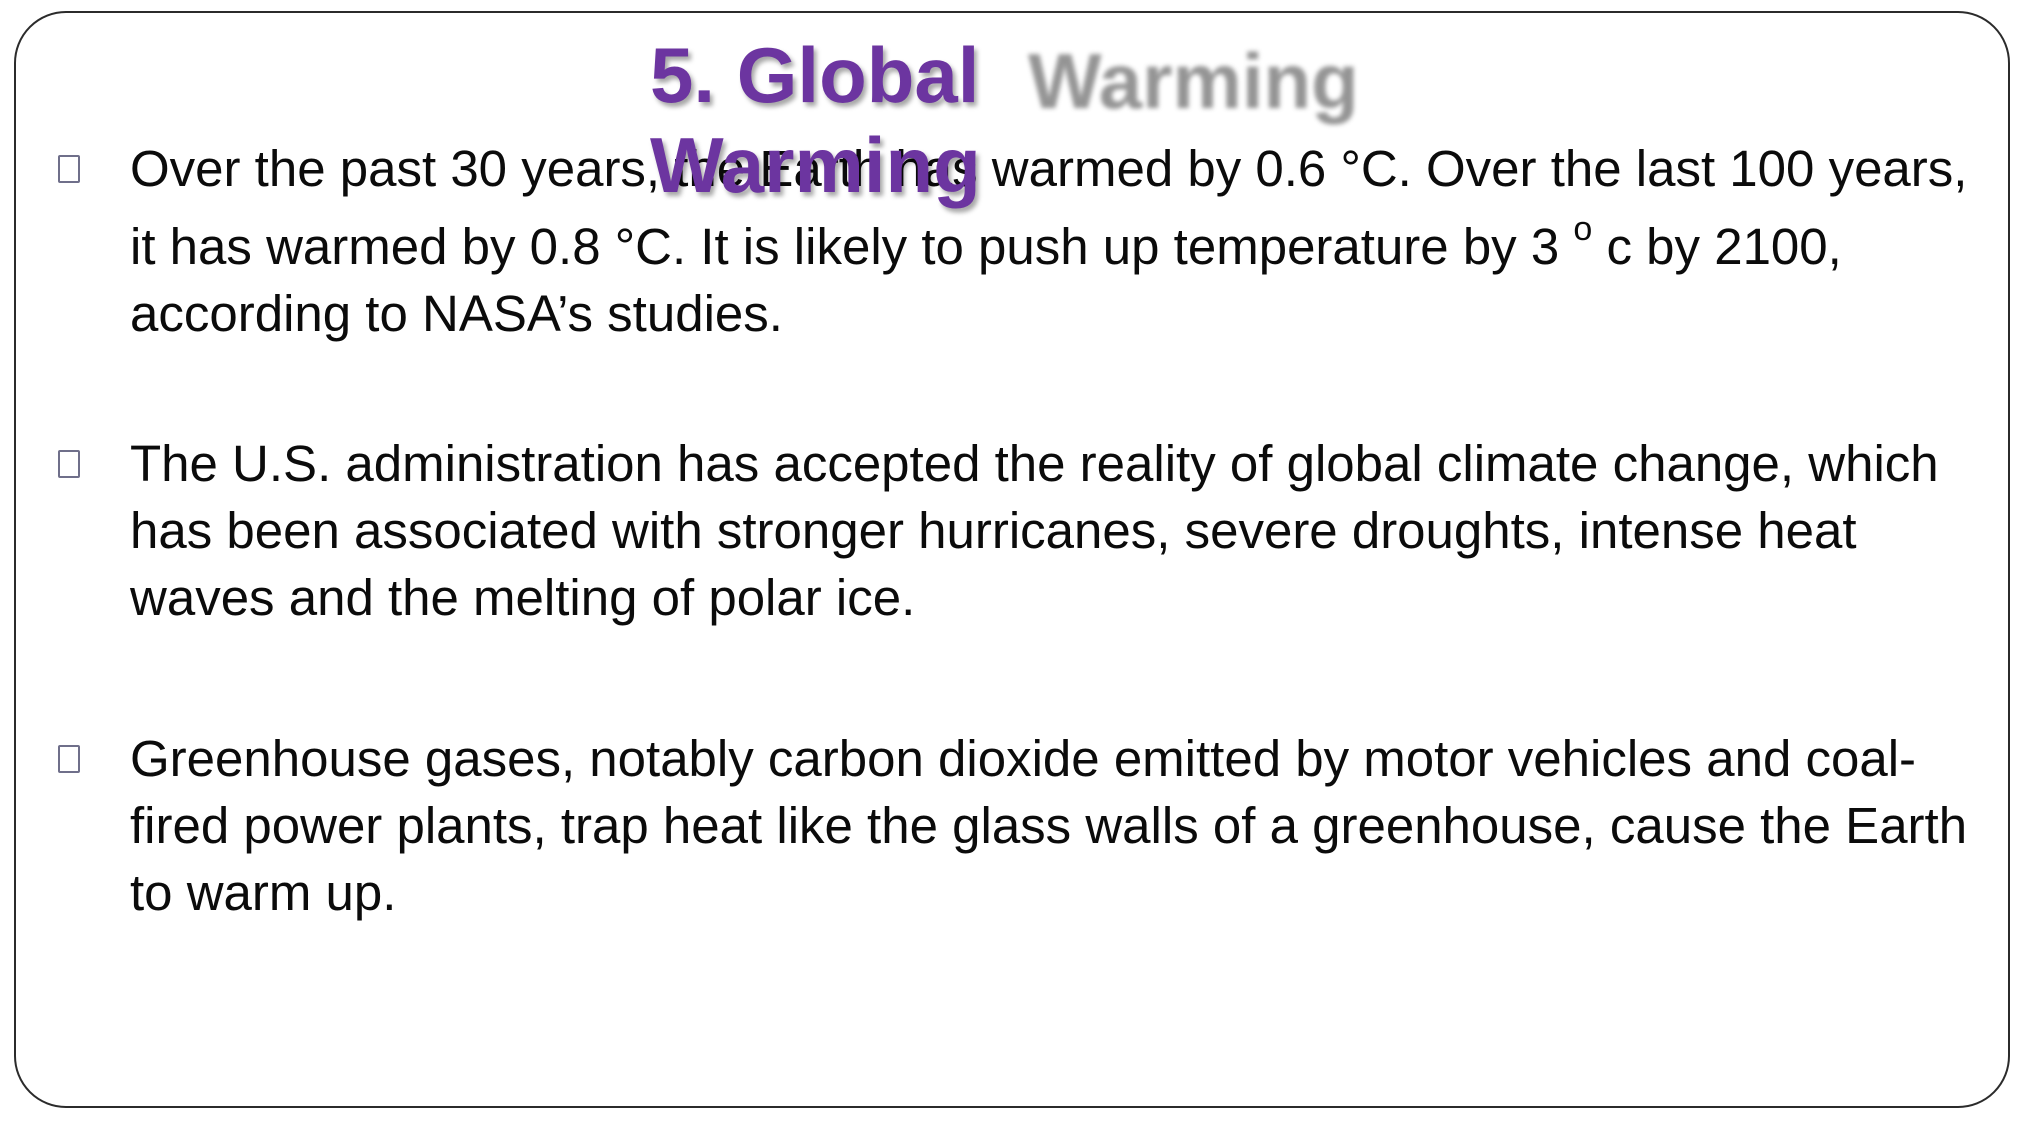 The height and width of the screenshot is (1125, 2025). What do you see at coordinates (1193, 81) in the screenshot?
I see `title-shadow: Warming` at bounding box center [1193, 81].